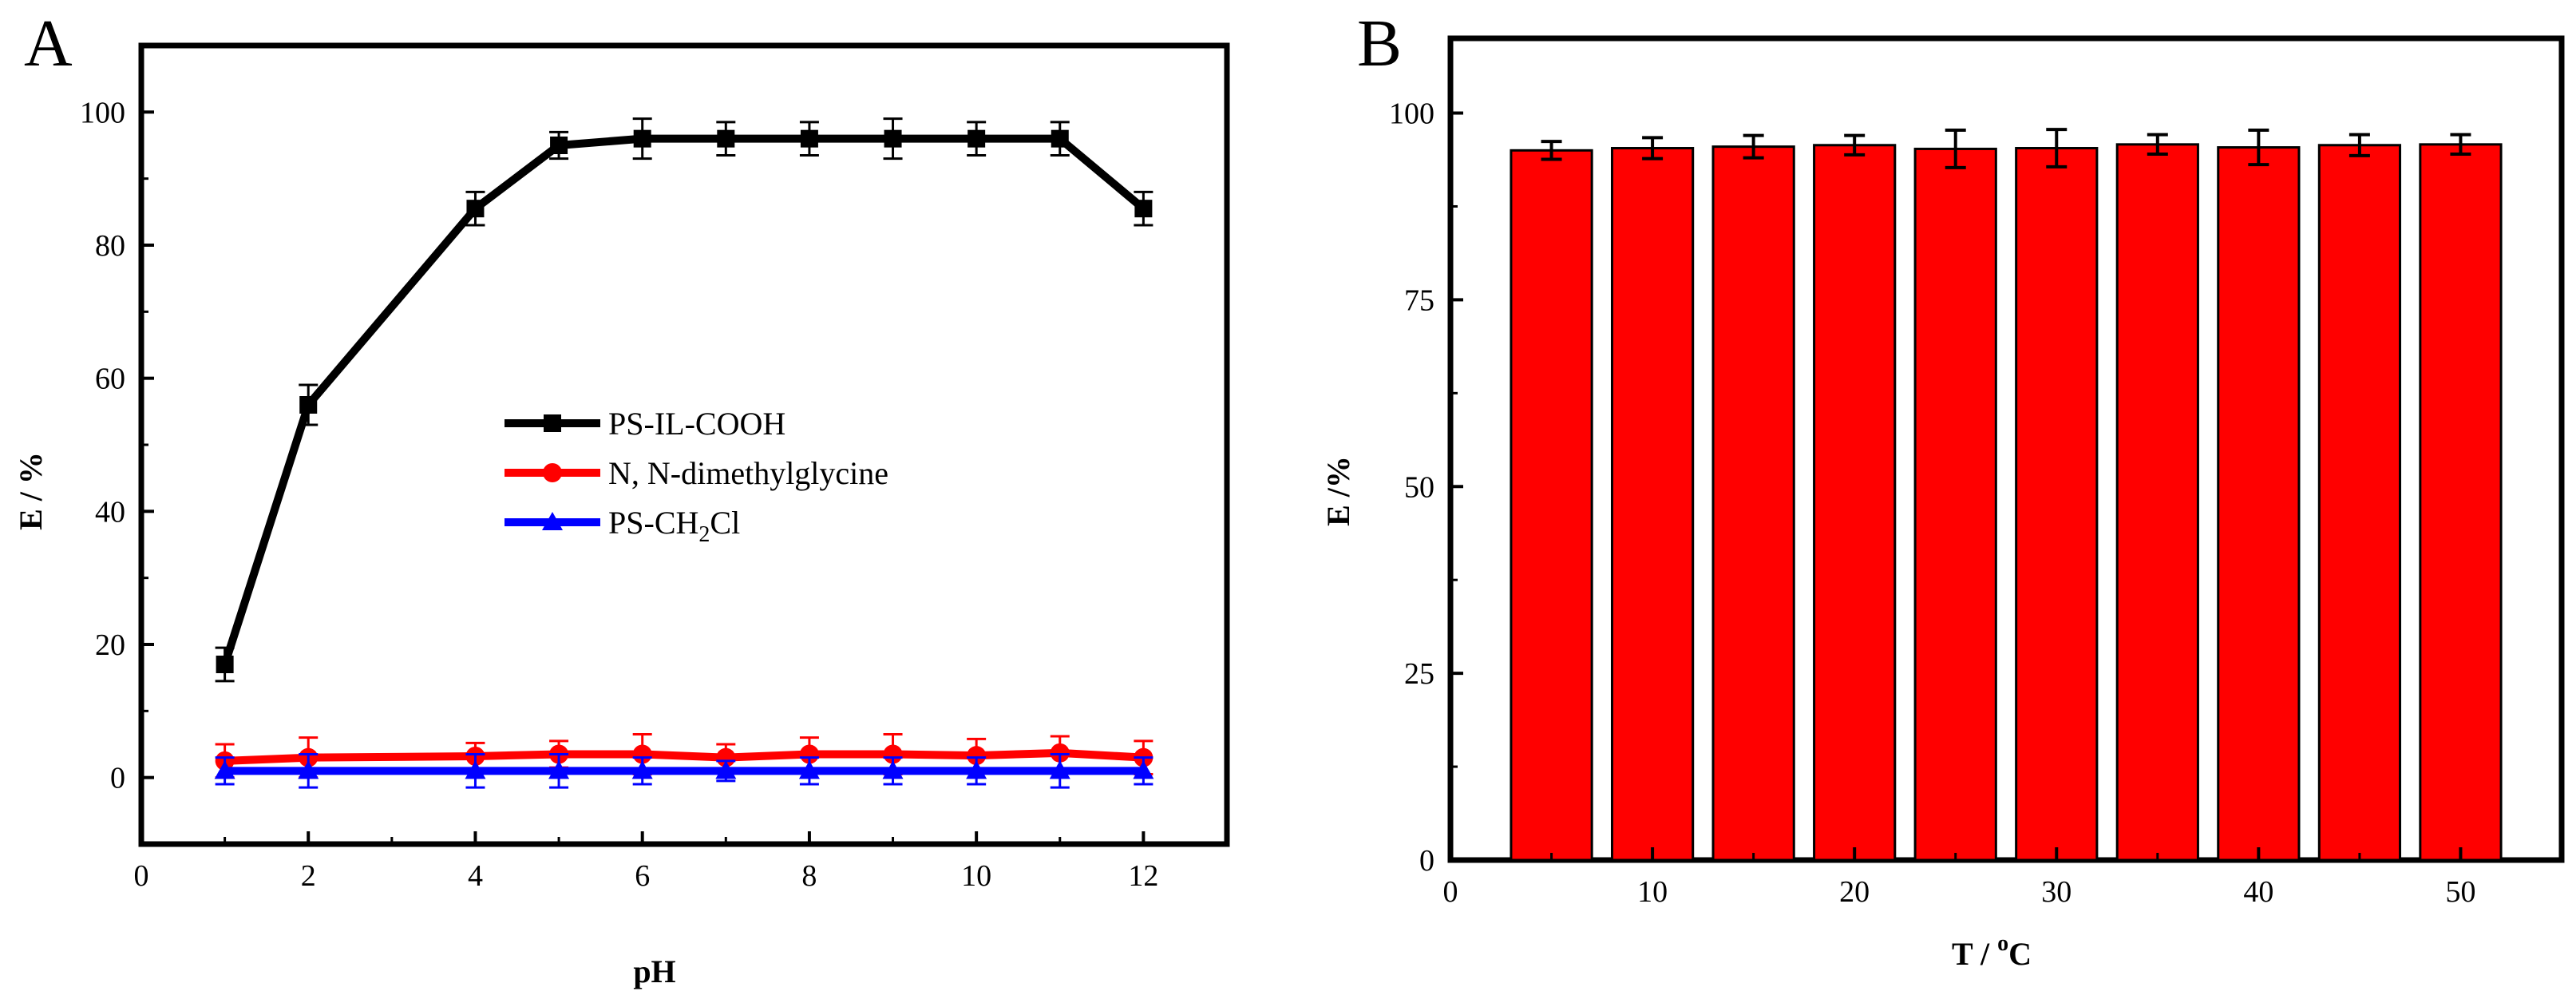 Image resolution: width=2576 pixels, height=1003 pixels. What do you see at coordinates (1419, 674) in the screenshot?
I see `panel-b-y-tick-label: 25` at bounding box center [1419, 674].